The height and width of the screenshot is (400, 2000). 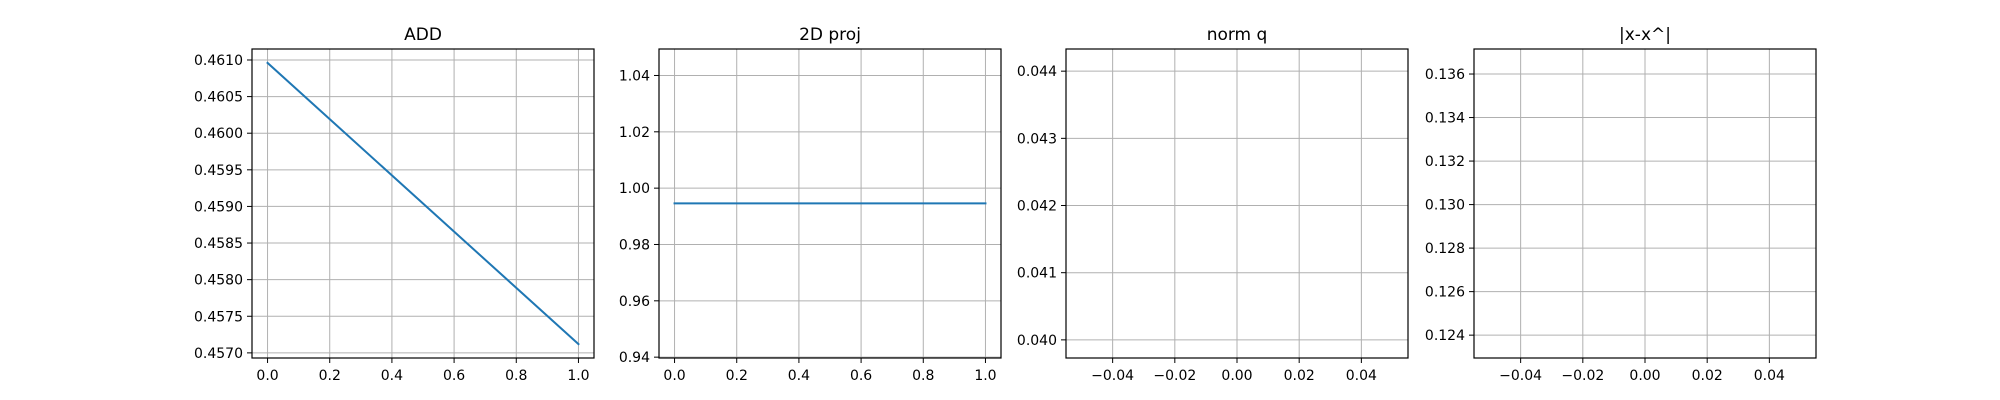 I want to click on y-tick-label-0-94: 0.94, so click(x=634, y=358).